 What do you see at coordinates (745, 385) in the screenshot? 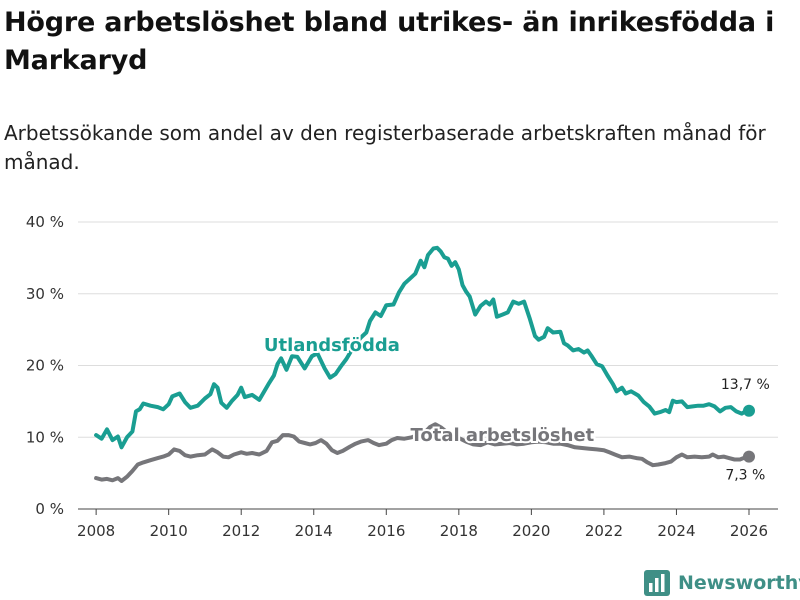
I see `end-value-label-utlandsf-dda: 13,7 %` at bounding box center [745, 385].